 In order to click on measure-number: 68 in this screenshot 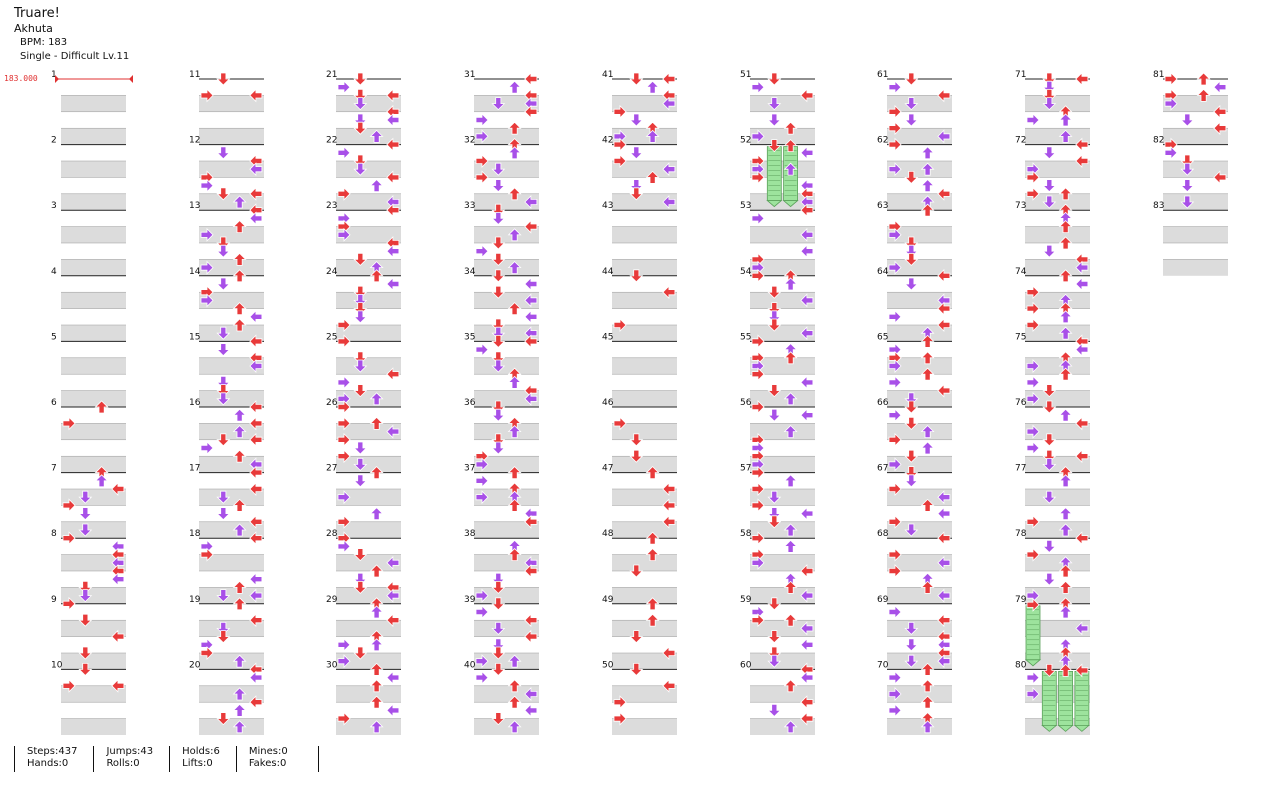, I will do `click(883, 534)`.